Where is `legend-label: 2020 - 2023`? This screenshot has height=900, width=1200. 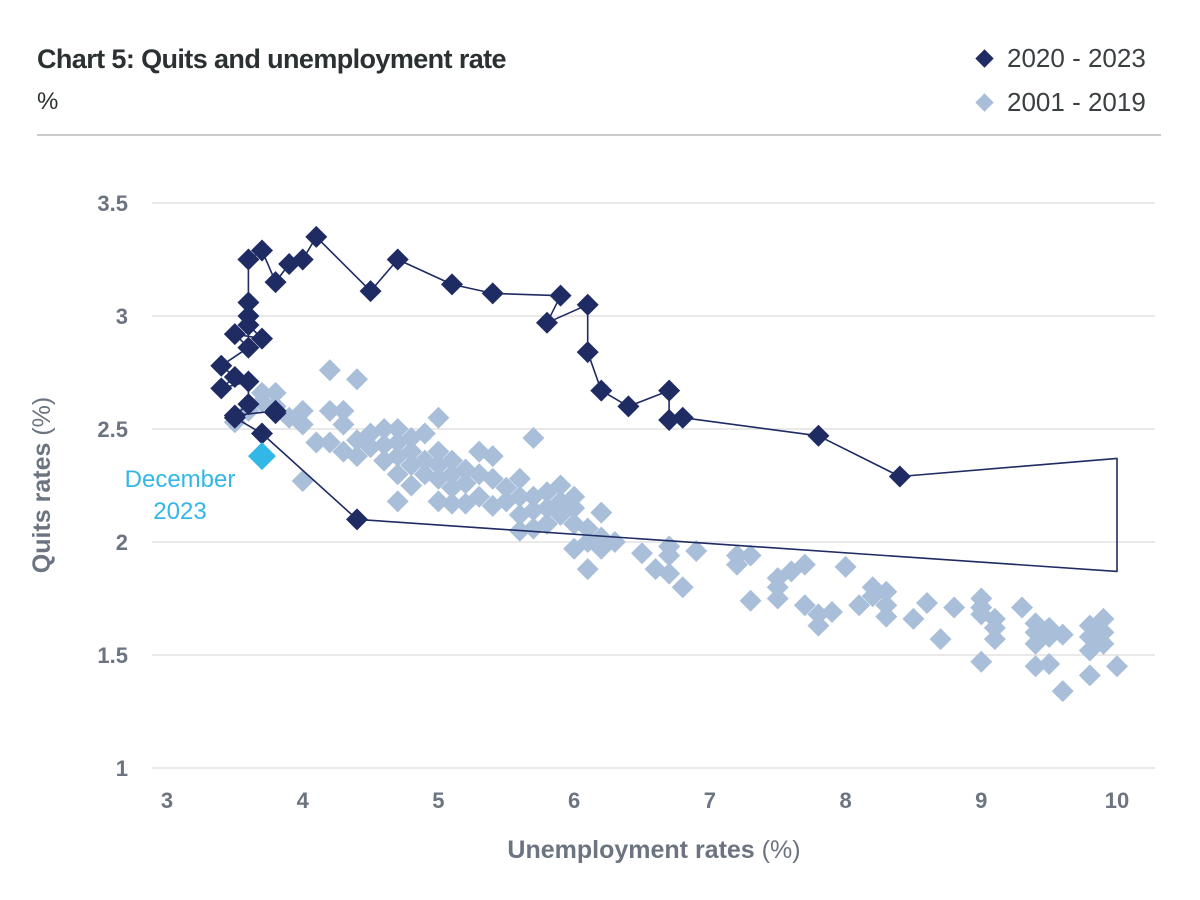
legend-label: 2020 - 2023 is located at coordinates (1076, 57).